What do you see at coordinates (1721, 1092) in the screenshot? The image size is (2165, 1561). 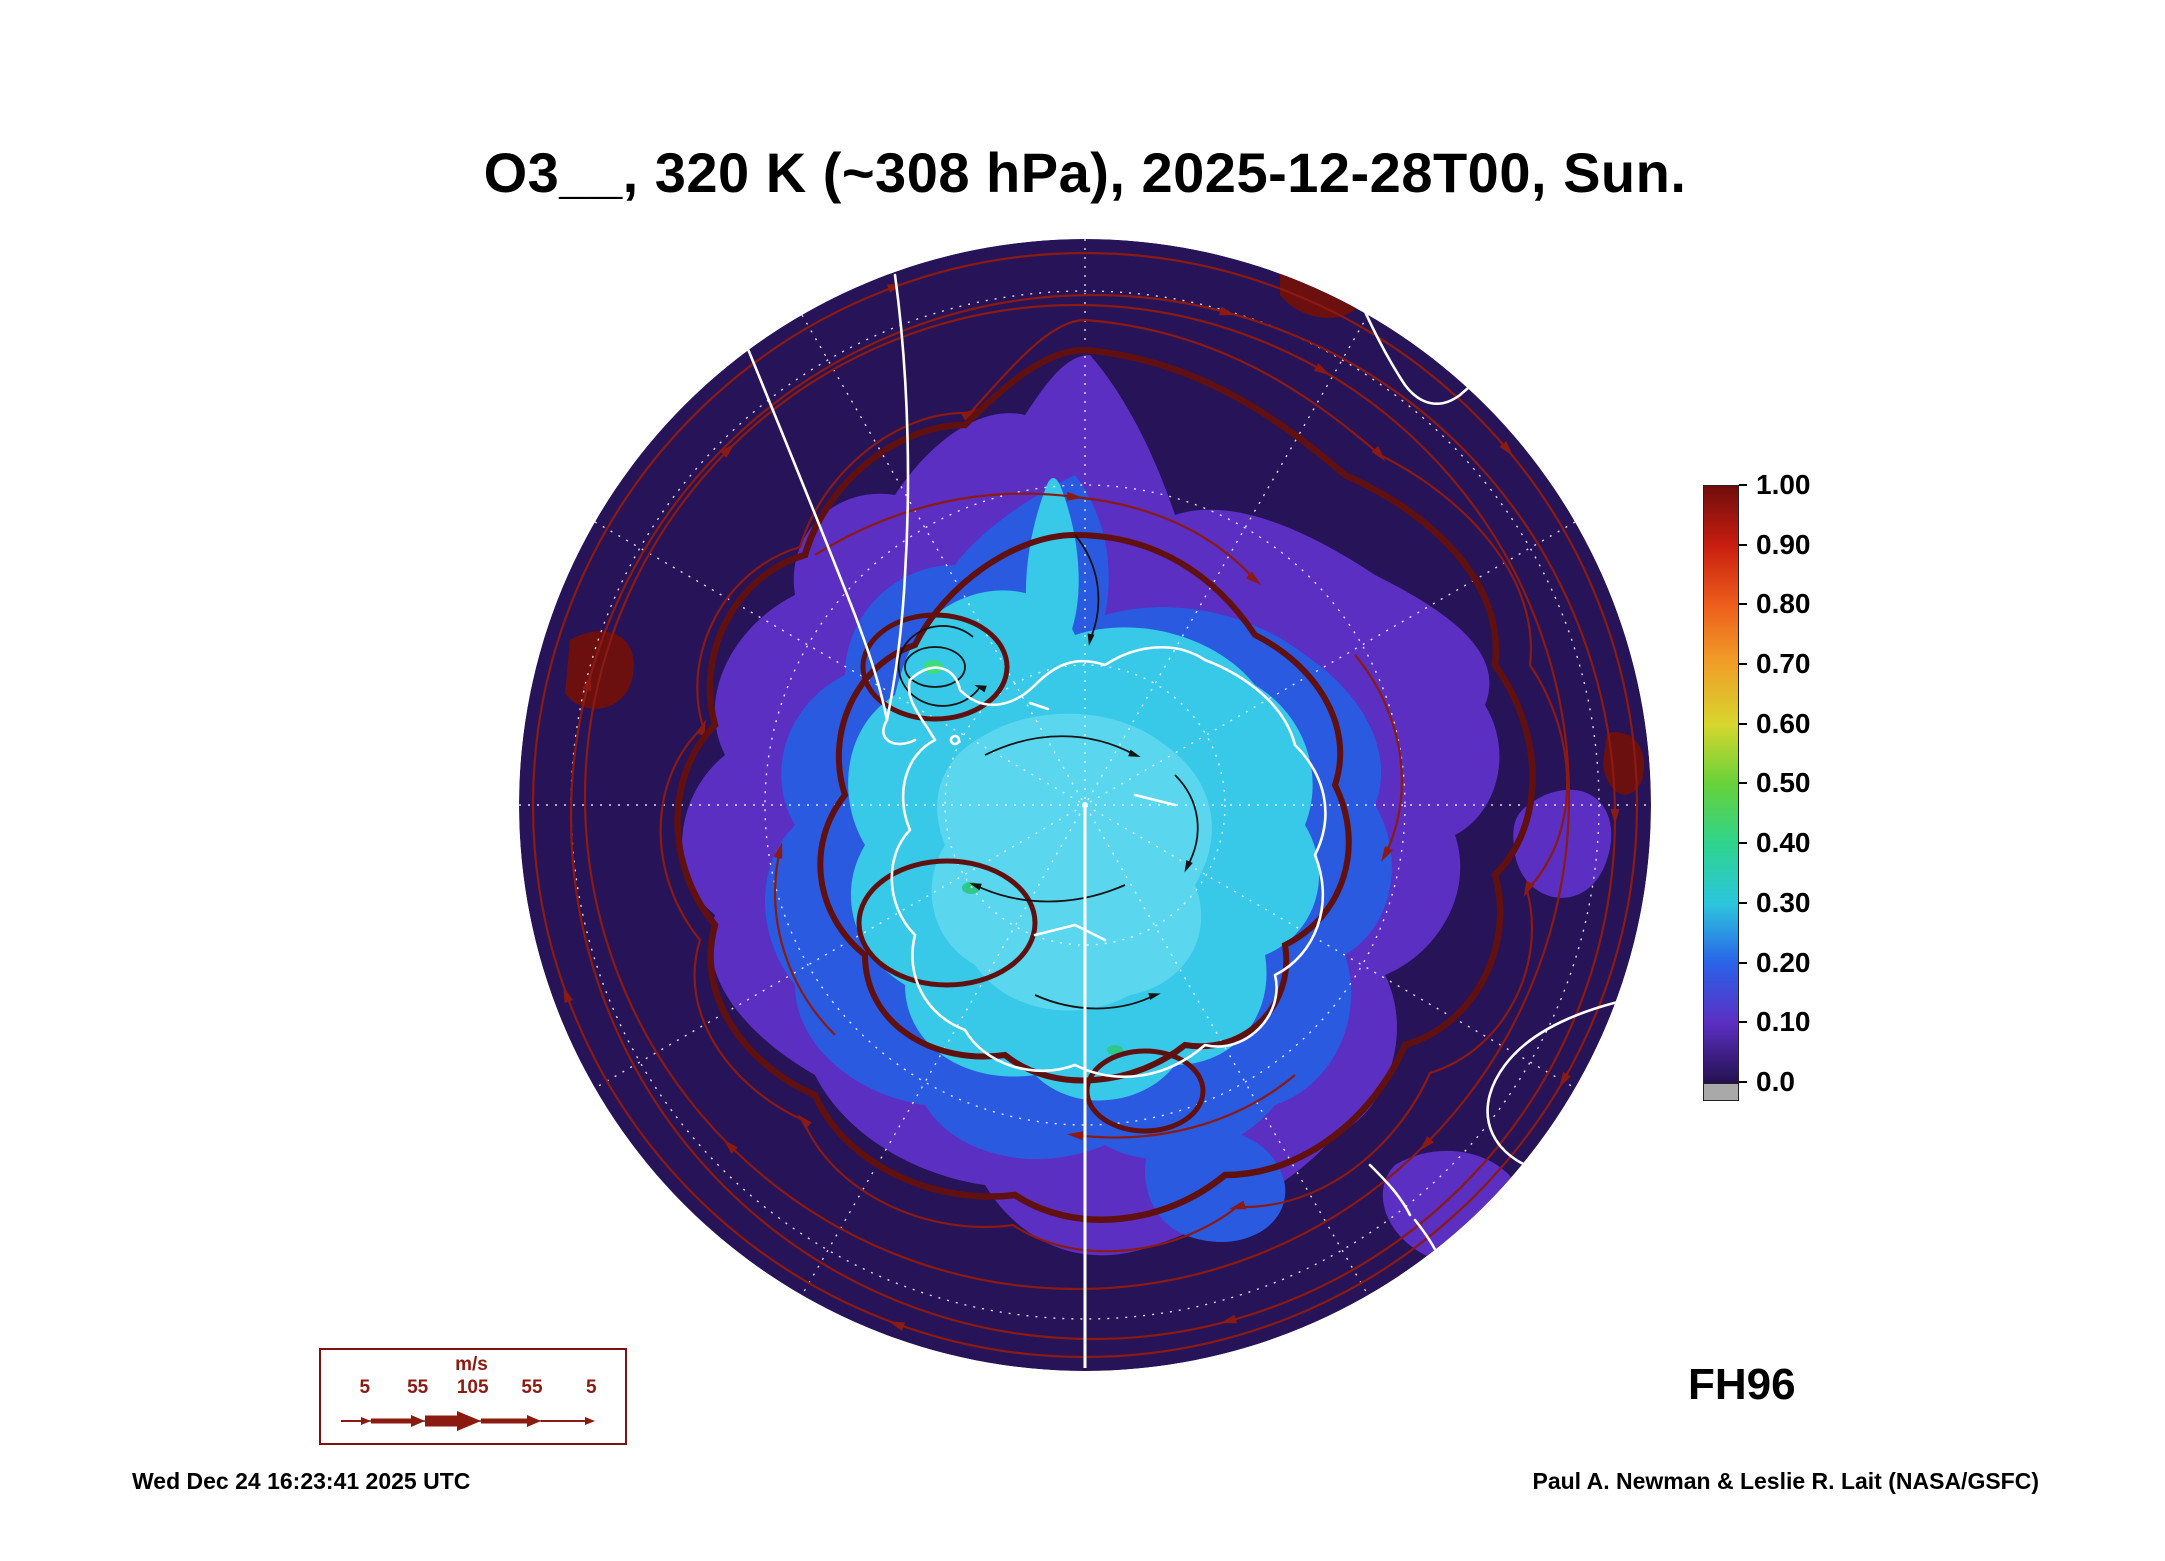 I see `colorbar-below-range-cap` at bounding box center [1721, 1092].